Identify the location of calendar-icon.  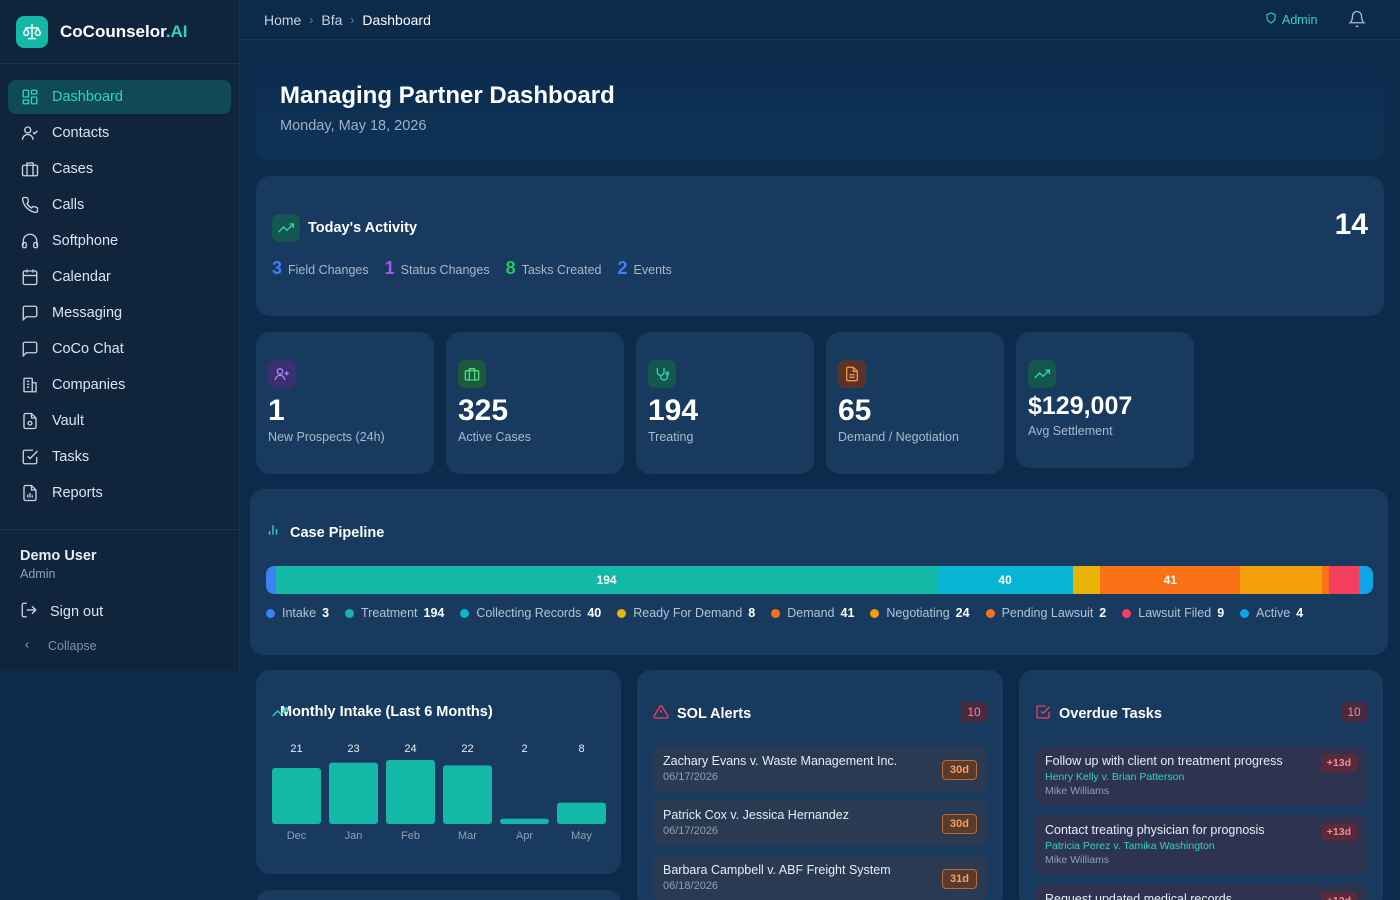
(30, 277).